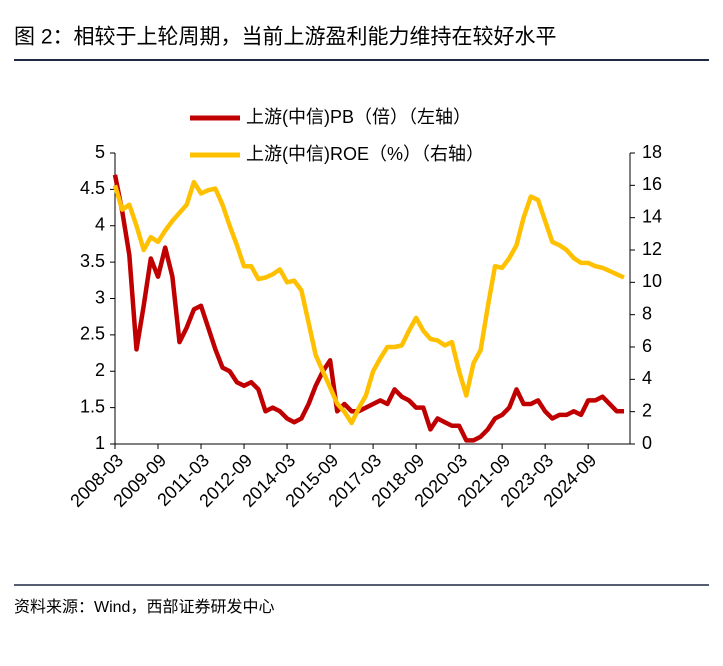 This screenshot has height=666, width=723. Describe the element at coordinates (652, 184) in the screenshot. I see `y2-tick-label: 16` at that location.